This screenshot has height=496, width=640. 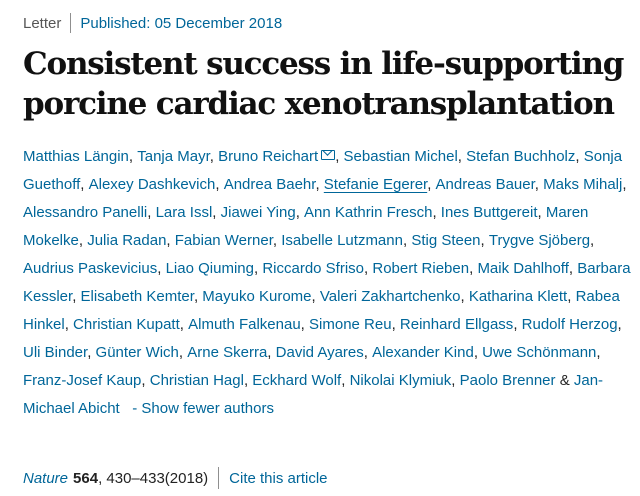 I want to click on author-item: Ann Kathrin Fresch,, so click(x=372, y=212).